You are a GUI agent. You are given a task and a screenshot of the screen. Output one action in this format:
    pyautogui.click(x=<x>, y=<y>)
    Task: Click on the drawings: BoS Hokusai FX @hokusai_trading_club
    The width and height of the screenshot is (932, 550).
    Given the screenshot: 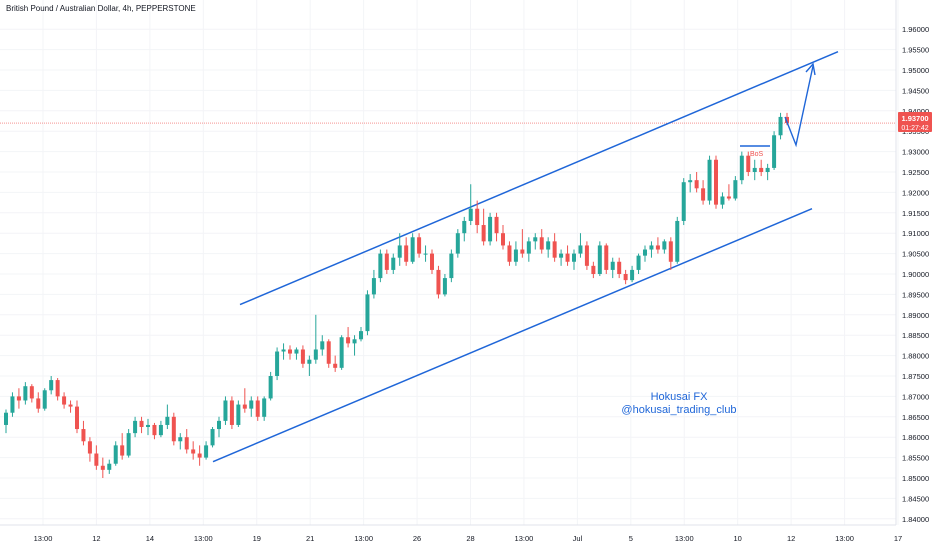 What is the action you would take?
    pyautogui.click(x=718, y=239)
    